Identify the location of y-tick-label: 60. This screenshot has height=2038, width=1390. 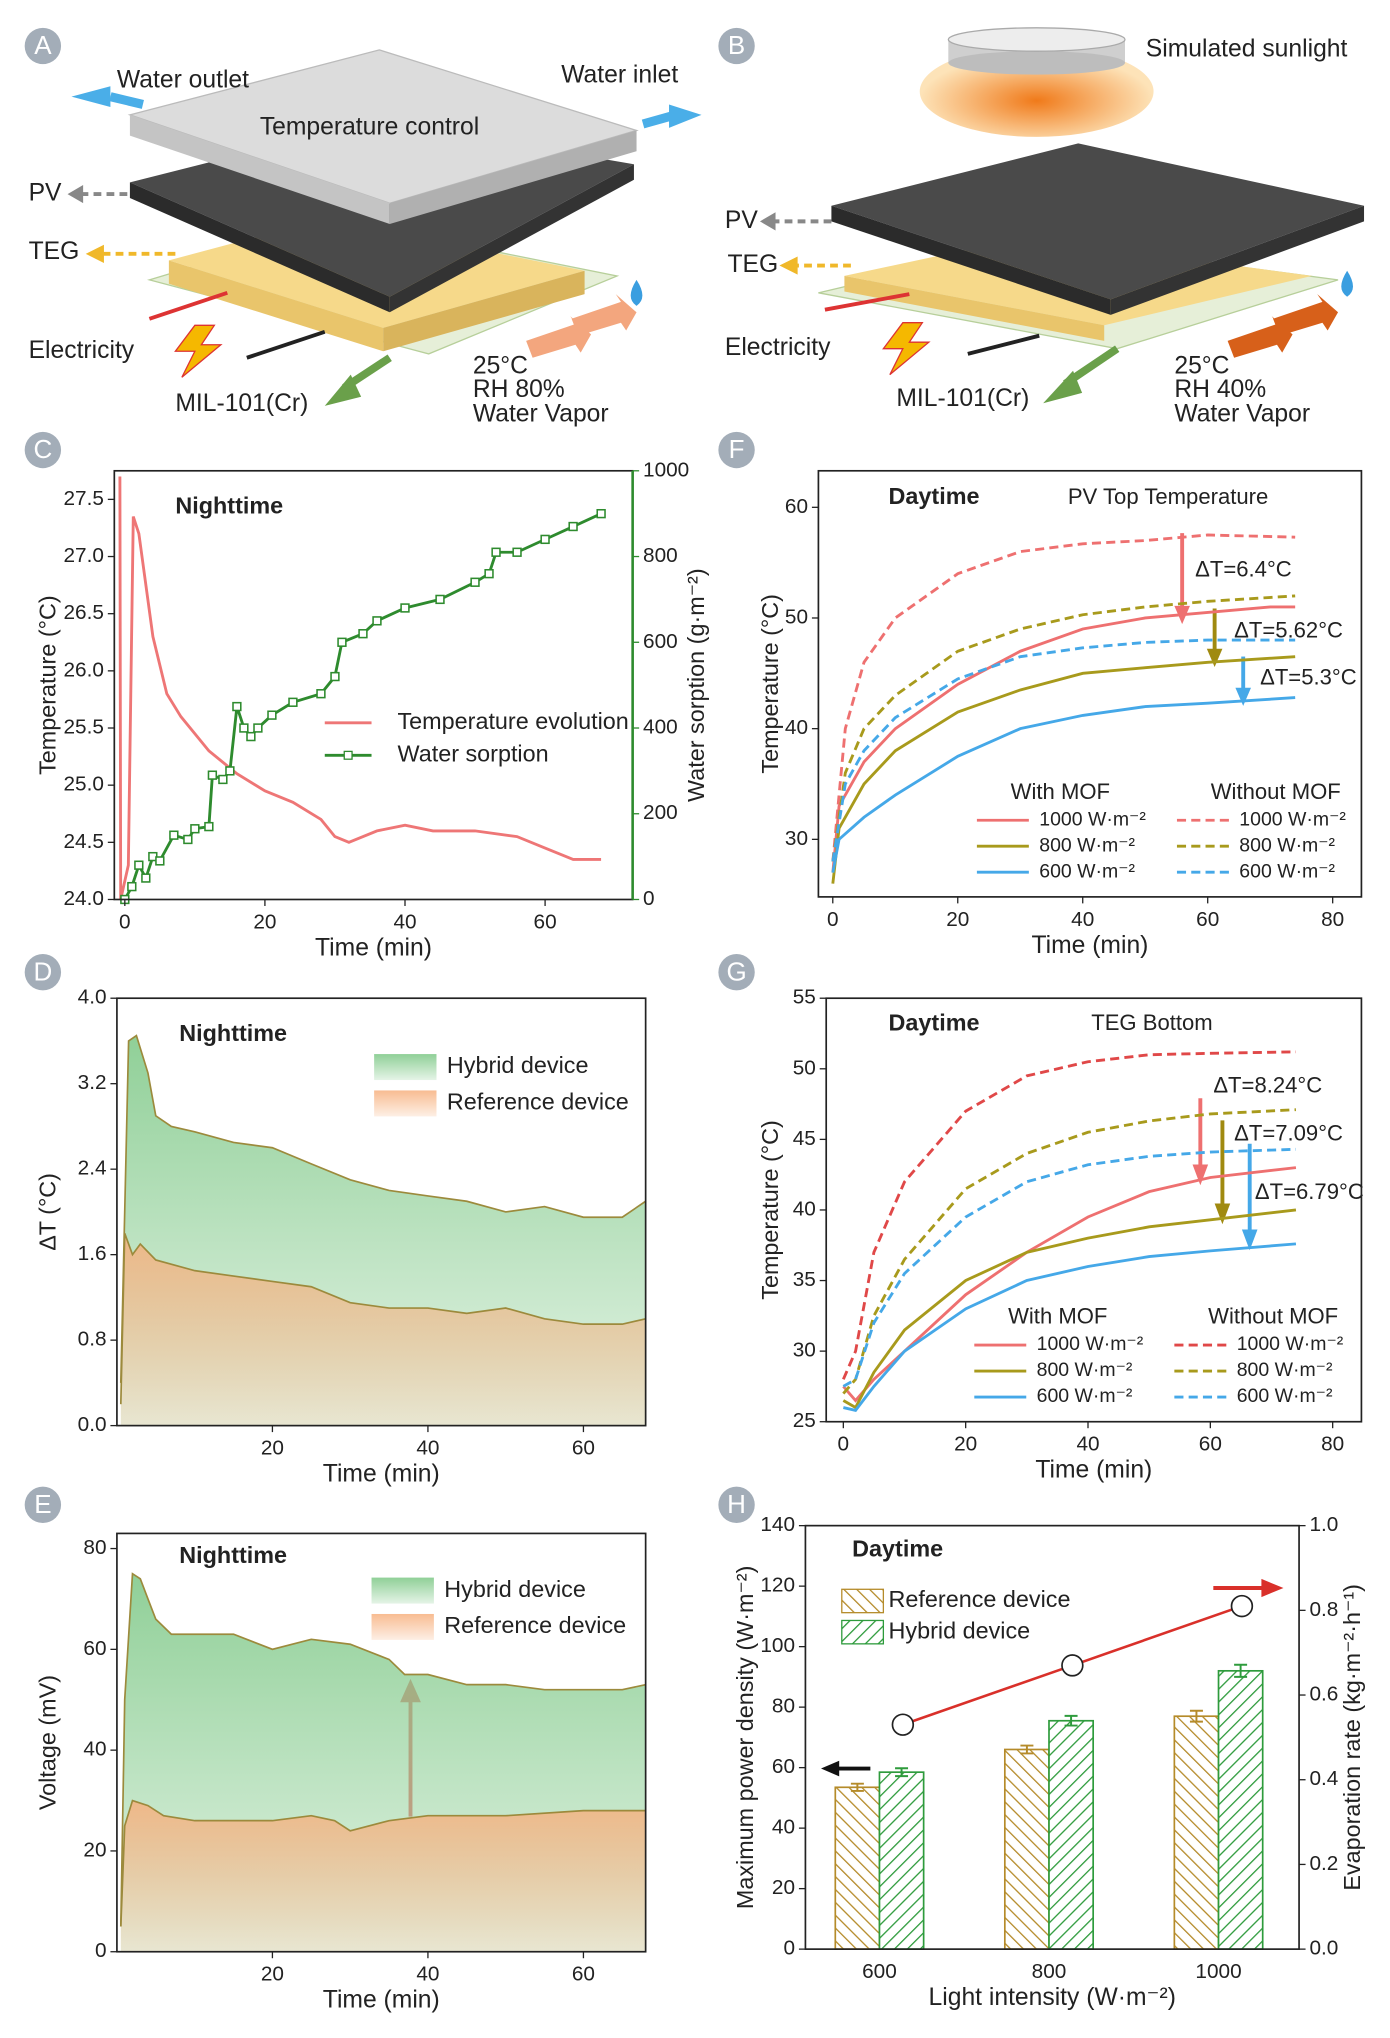
(94, 1648).